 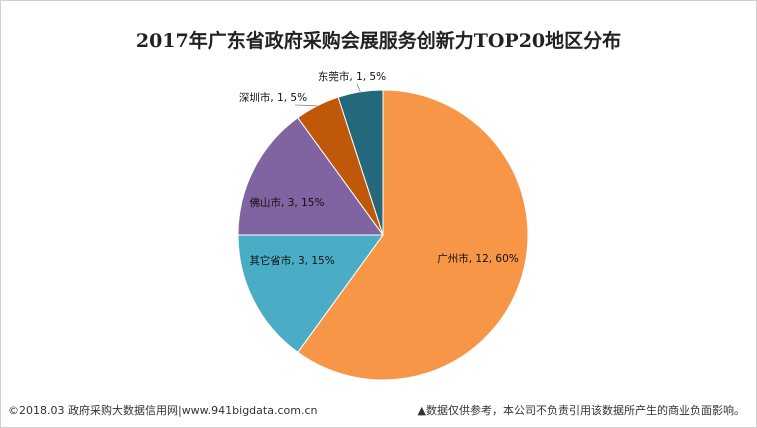 What do you see at coordinates (273, 97) in the screenshot?
I see `slice-label-4: 深圳市, 1, 5%` at bounding box center [273, 97].